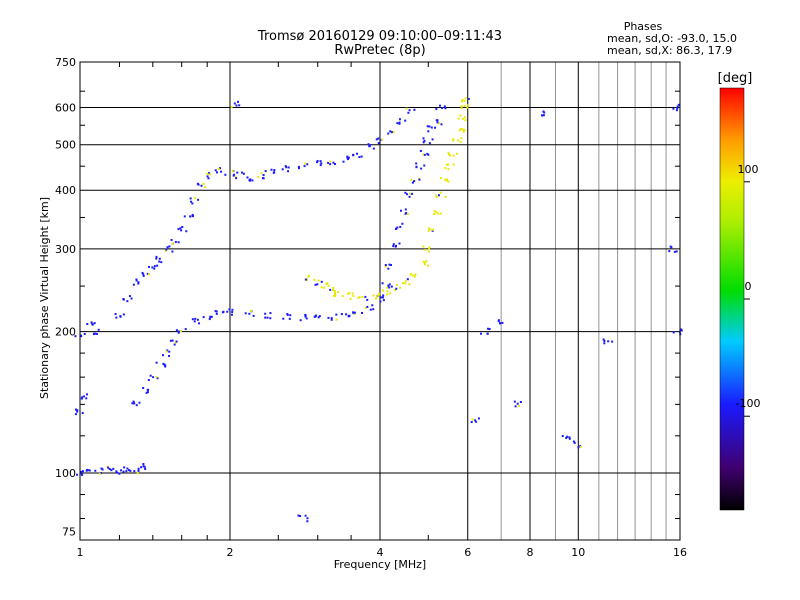 Image resolution: width=800 pixels, height=600 pixels. Describe the element at coordinates (265, 213) in the screenshot. I see `series-f2-layer-cluster` at that location.